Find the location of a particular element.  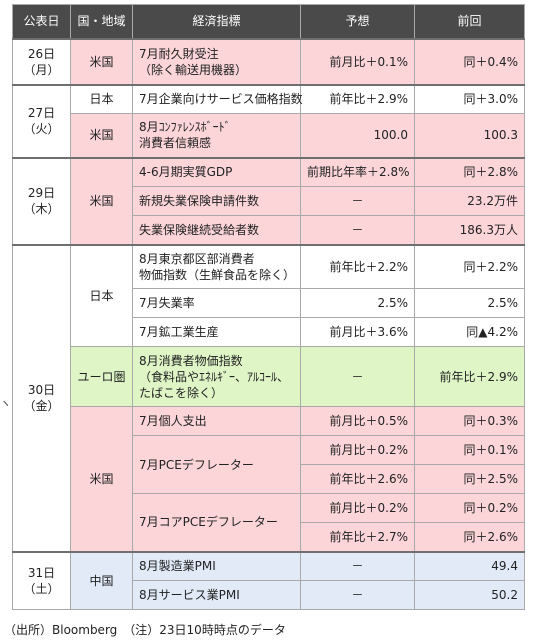

header-row: 公表日 国・地域 経済指標 予想 前回 is located at coordinates (268, 21).